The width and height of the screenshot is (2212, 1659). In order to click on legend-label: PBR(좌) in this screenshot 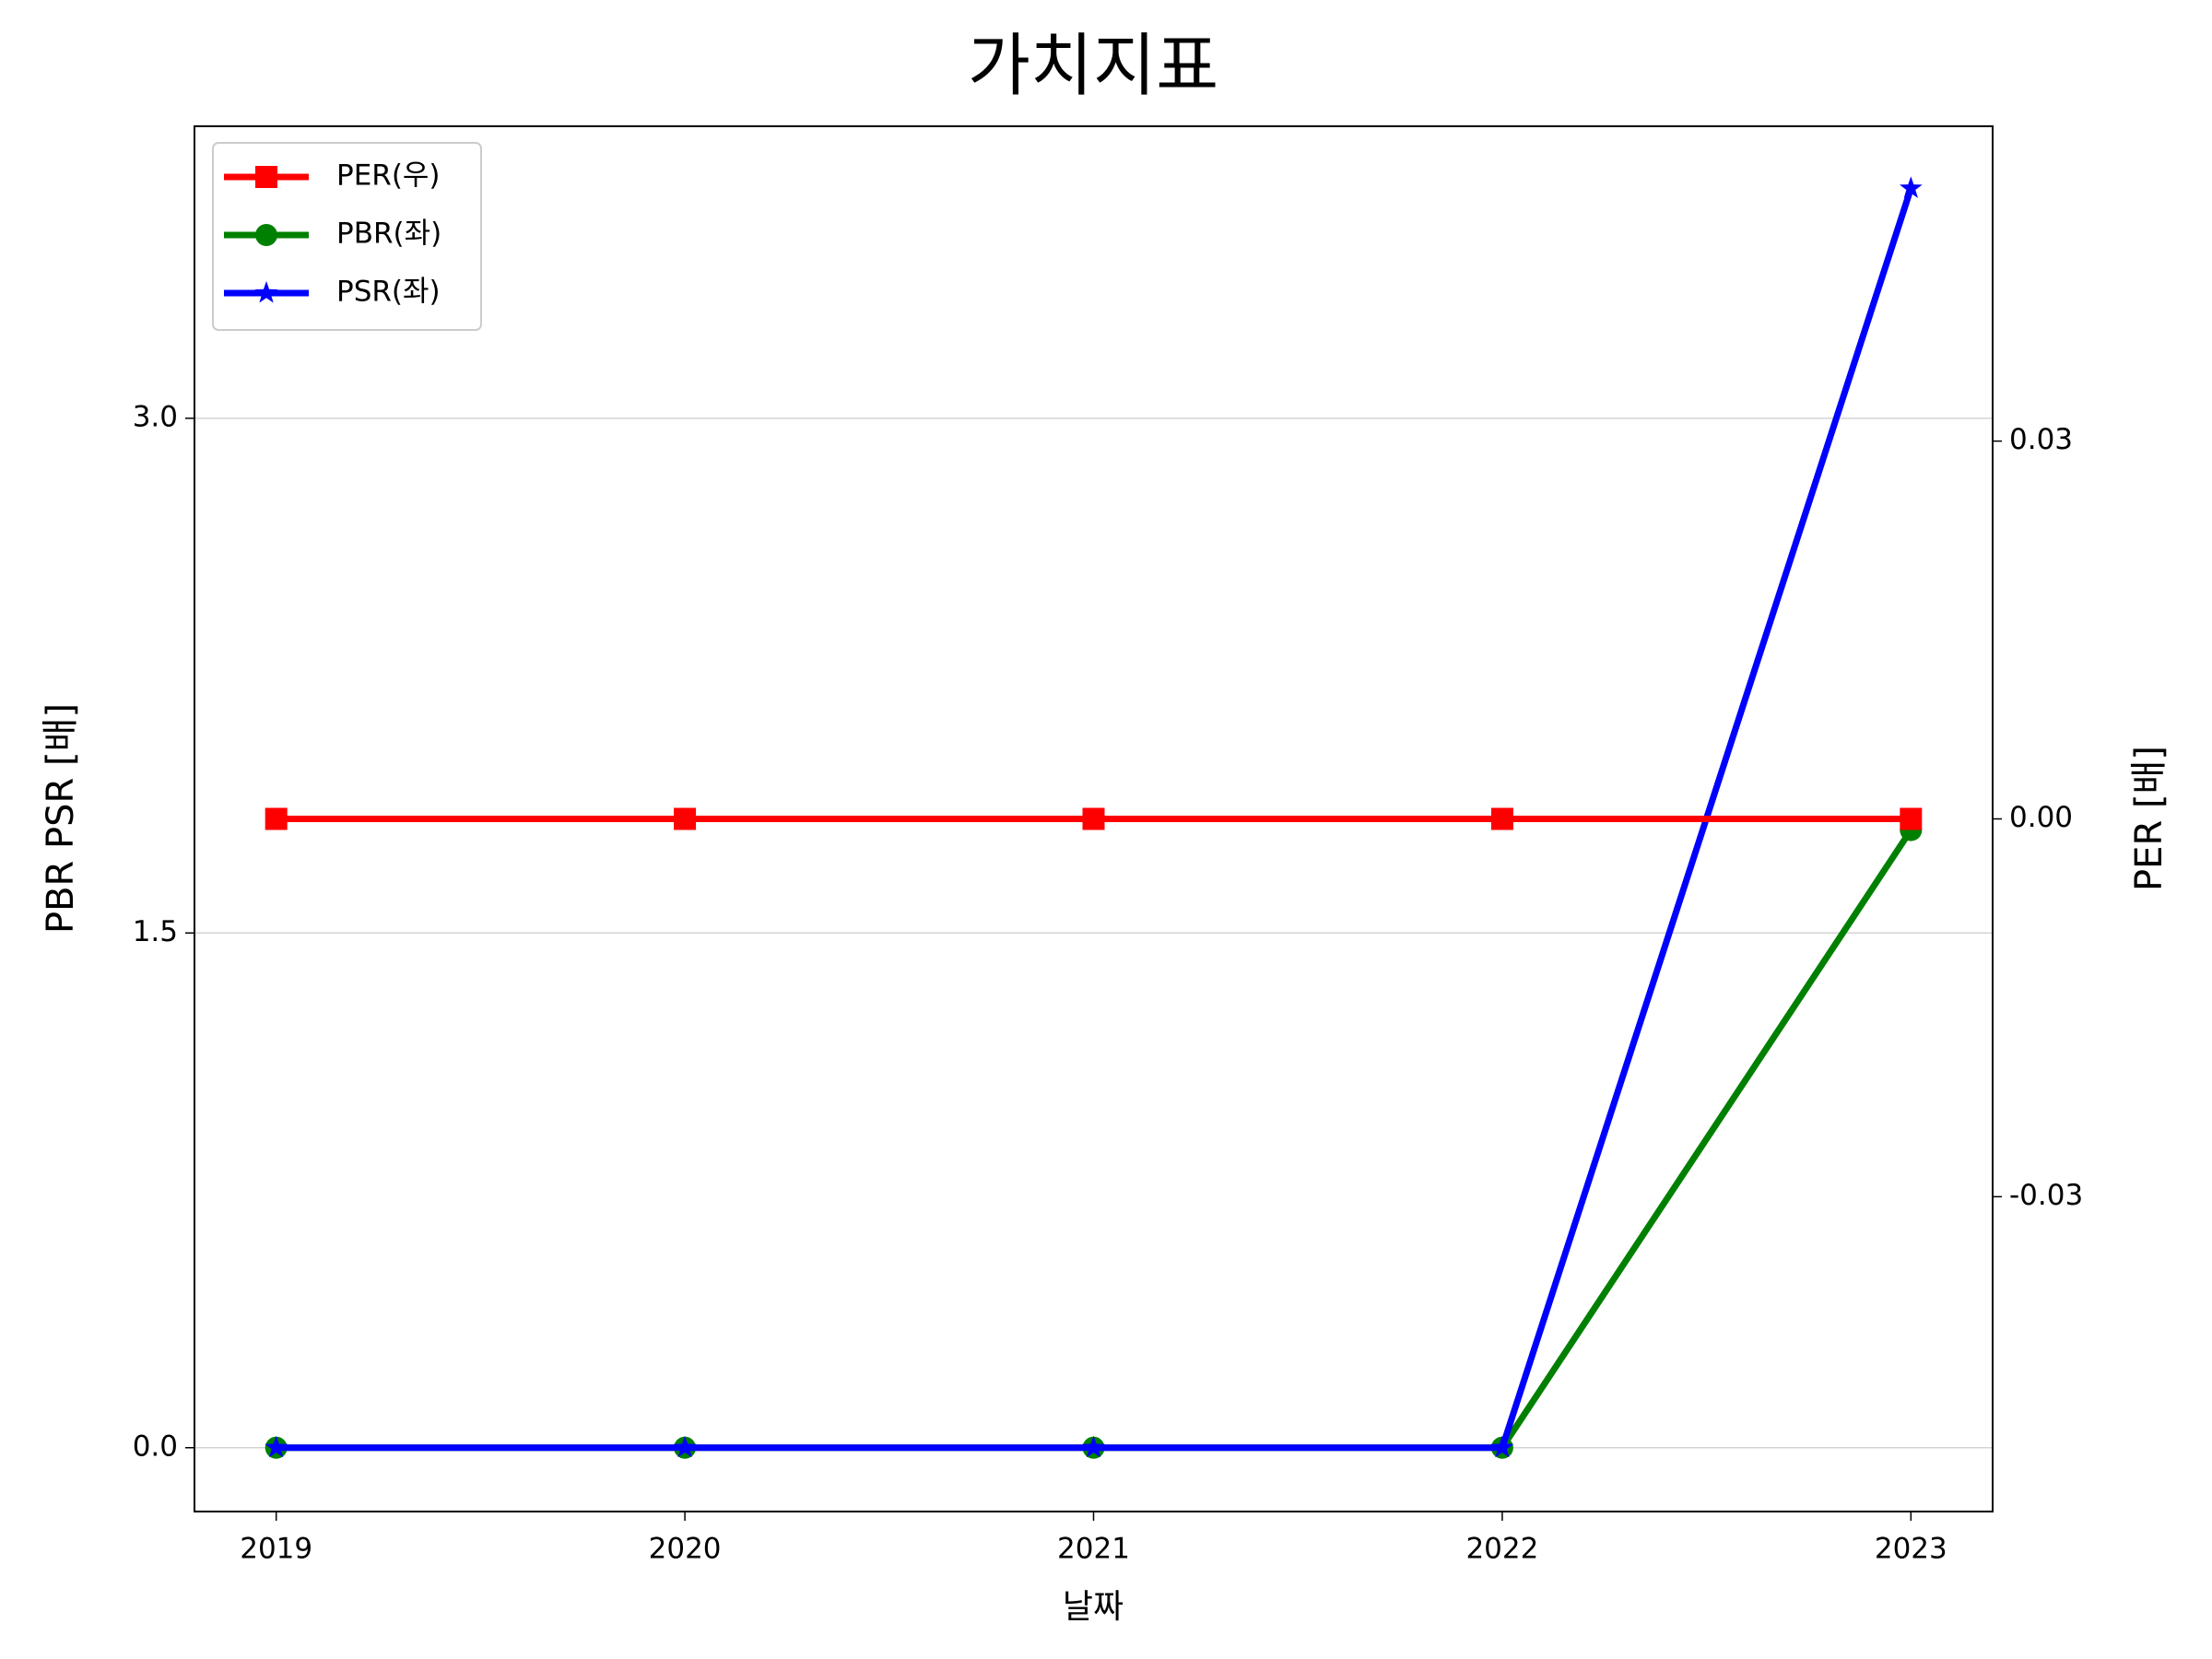, I will do `click(388, 234)`.